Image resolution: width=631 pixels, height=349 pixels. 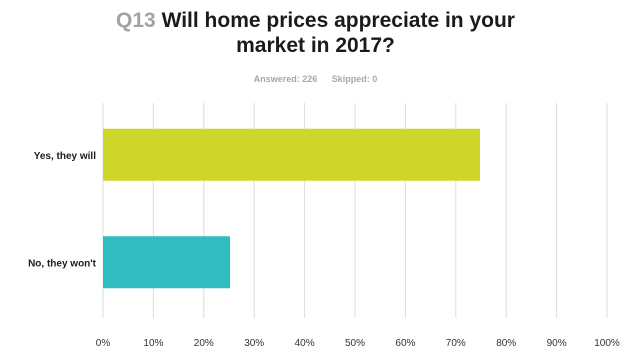 What do you see at coordinates (506, 343) in the screenshot?
I see `x-tick-label: 80%` at bounding box center [506, 343].